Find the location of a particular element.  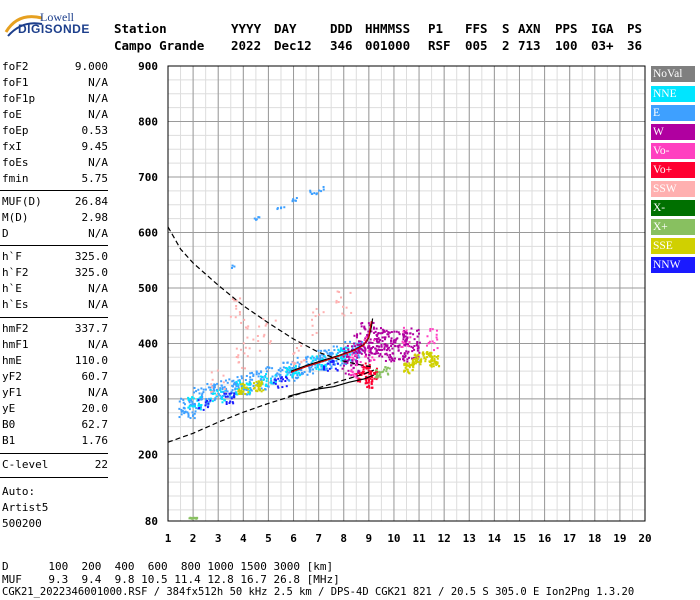

param-row: foE N/A is located at coordinates (55, 116).